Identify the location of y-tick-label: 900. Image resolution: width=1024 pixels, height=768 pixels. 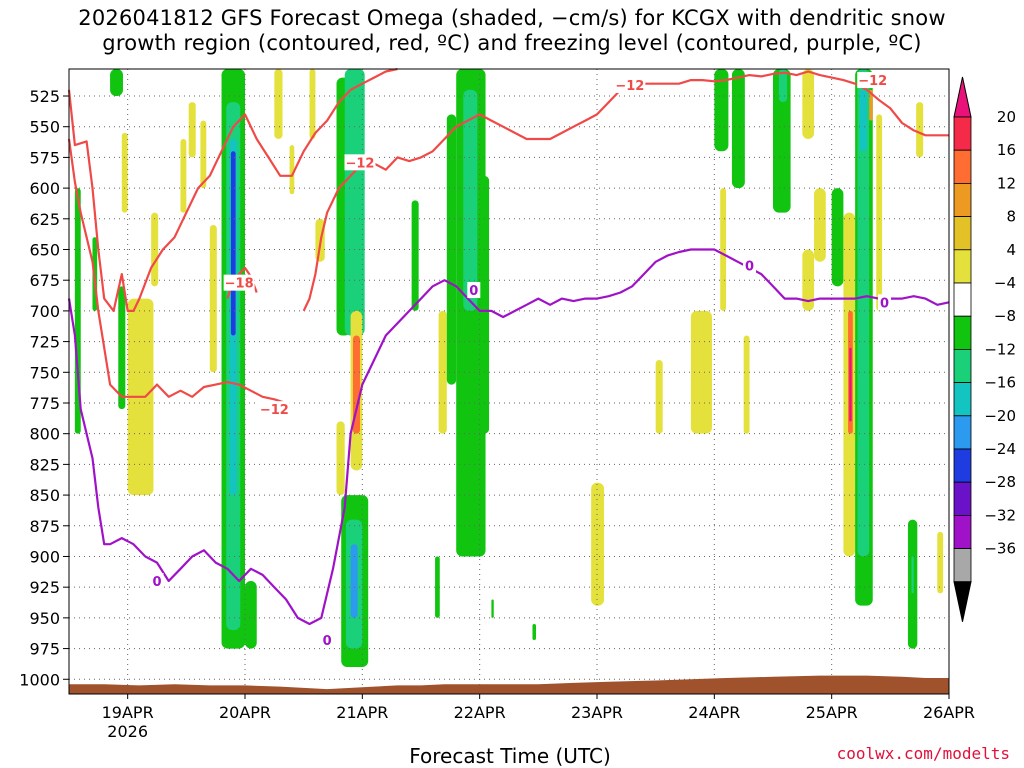
(44, 556).